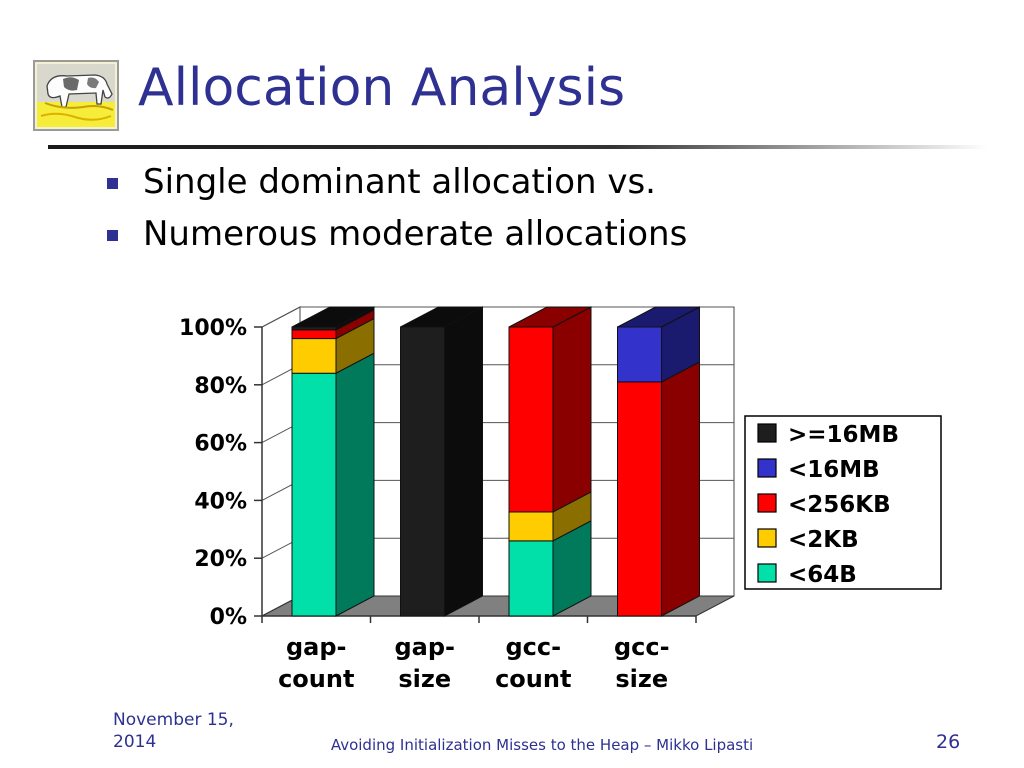 The image size is (1024, 768). What do you see at coordinates (220, 501) in the screenshot?
I see `y-tick-label: 40%` at bounding box center [220, 501].